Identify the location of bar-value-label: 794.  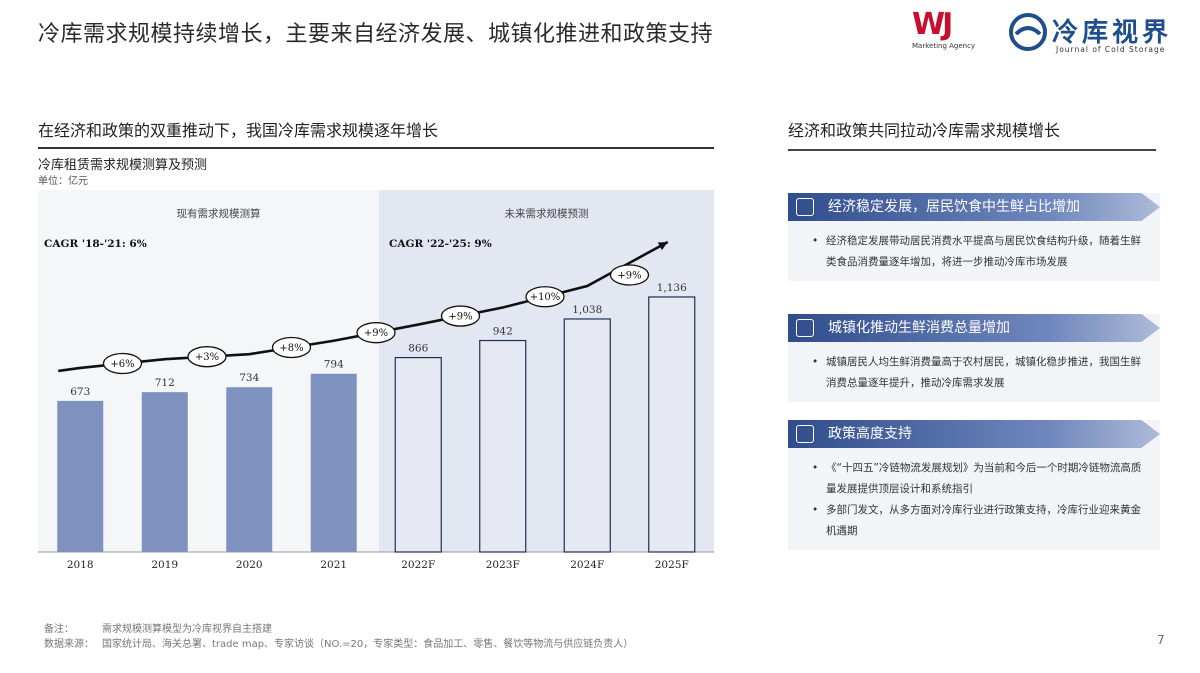
(334, 365).